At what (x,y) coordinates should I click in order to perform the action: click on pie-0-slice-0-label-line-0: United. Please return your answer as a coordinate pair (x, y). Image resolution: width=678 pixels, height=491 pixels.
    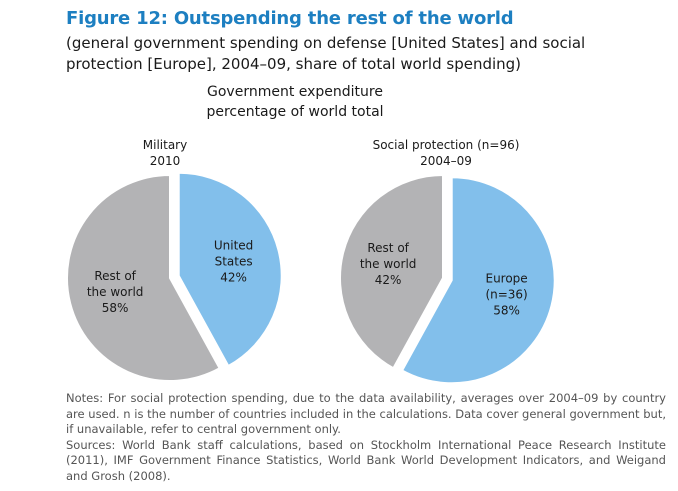
    Looking at the image, I should click on (233, 246).